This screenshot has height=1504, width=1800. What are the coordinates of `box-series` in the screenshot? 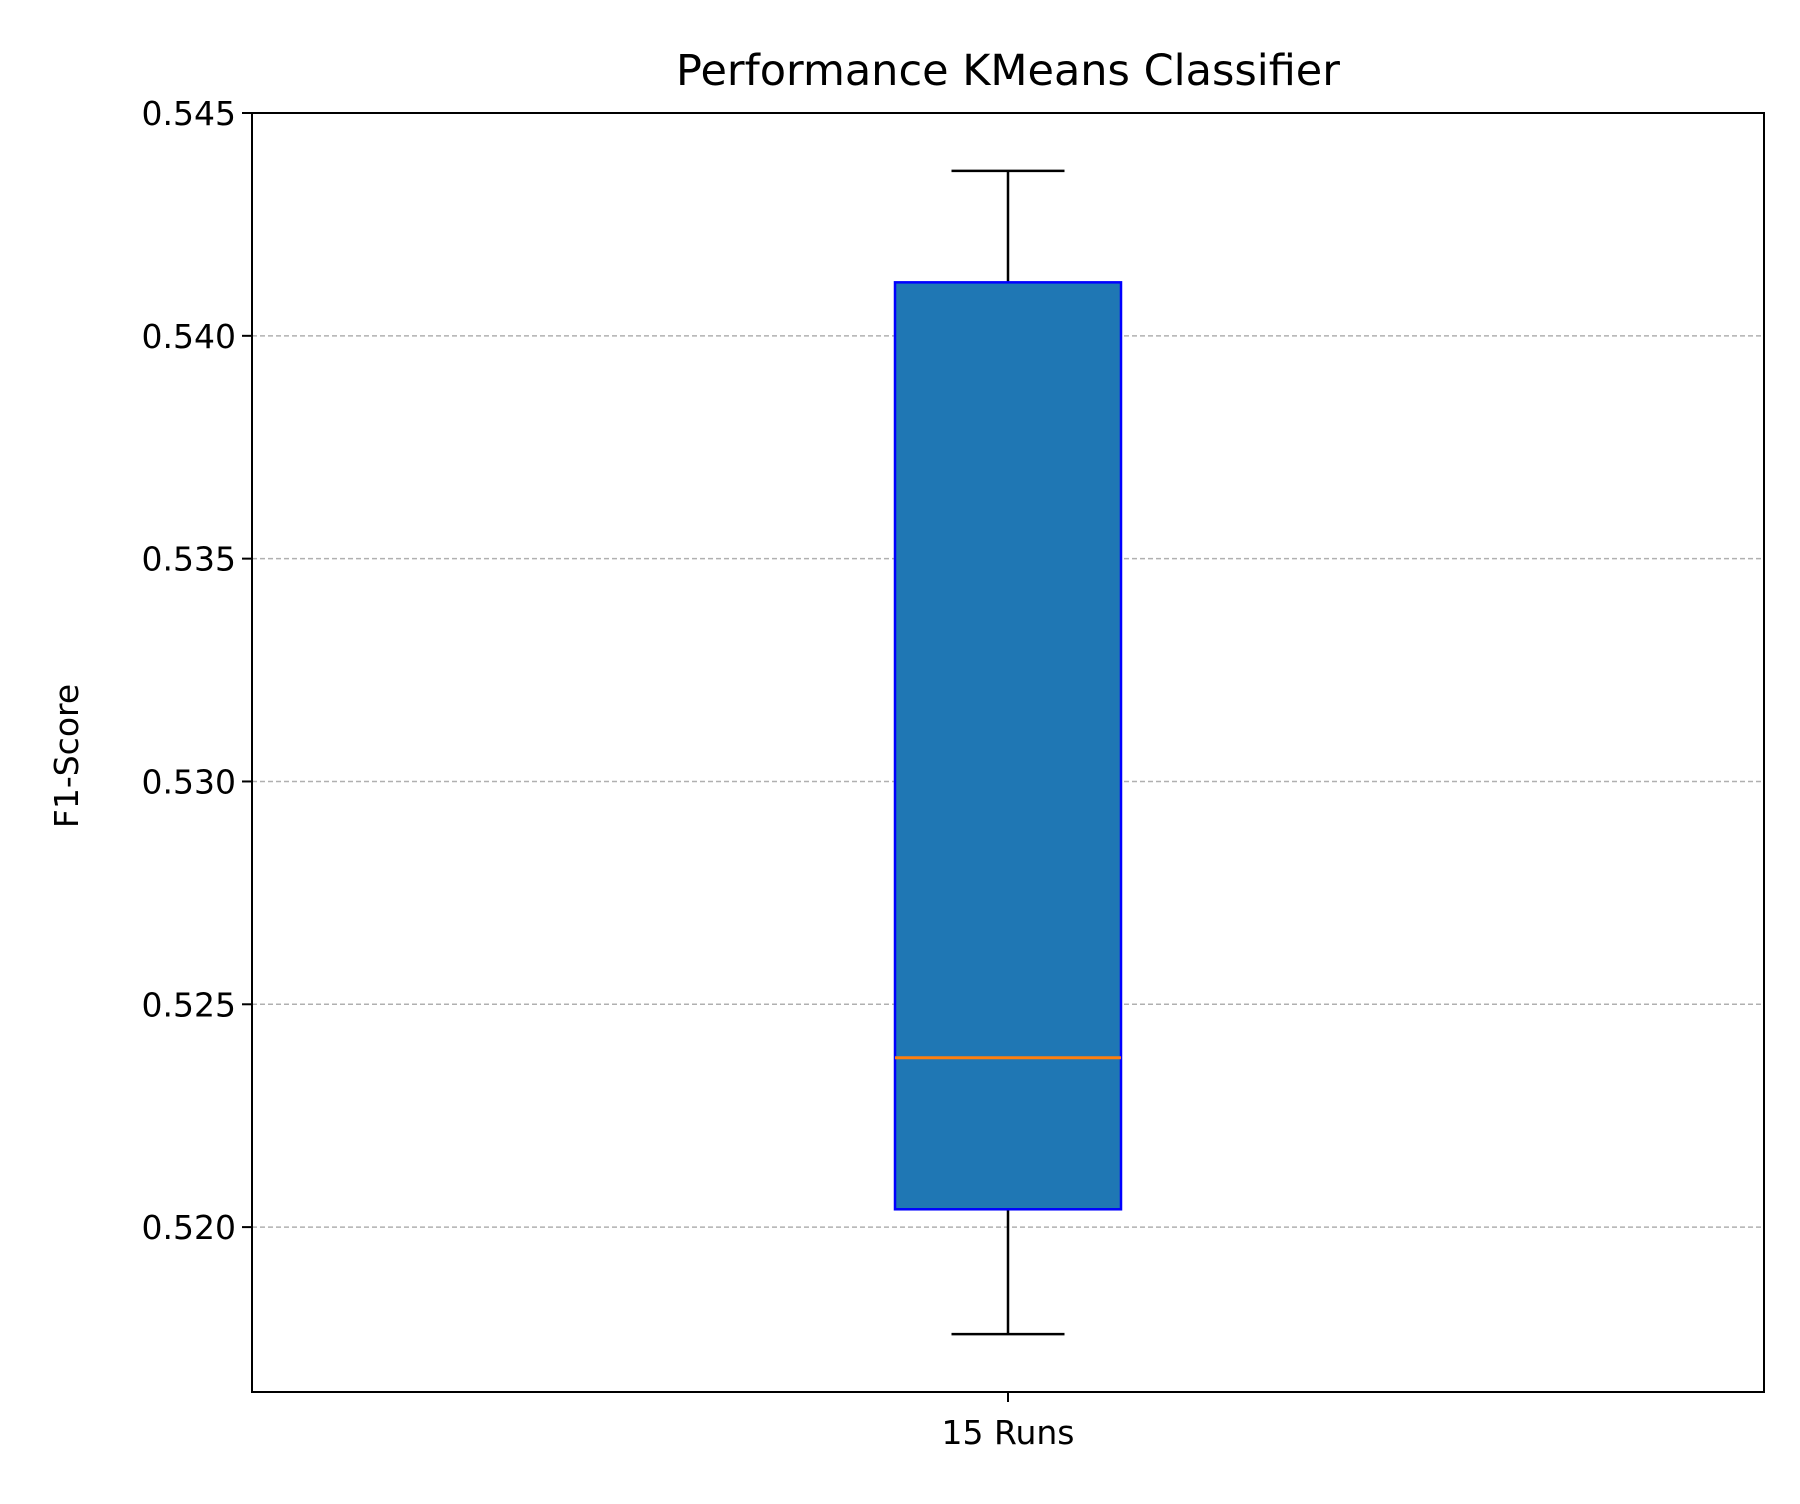 It's located at (1008, 752).